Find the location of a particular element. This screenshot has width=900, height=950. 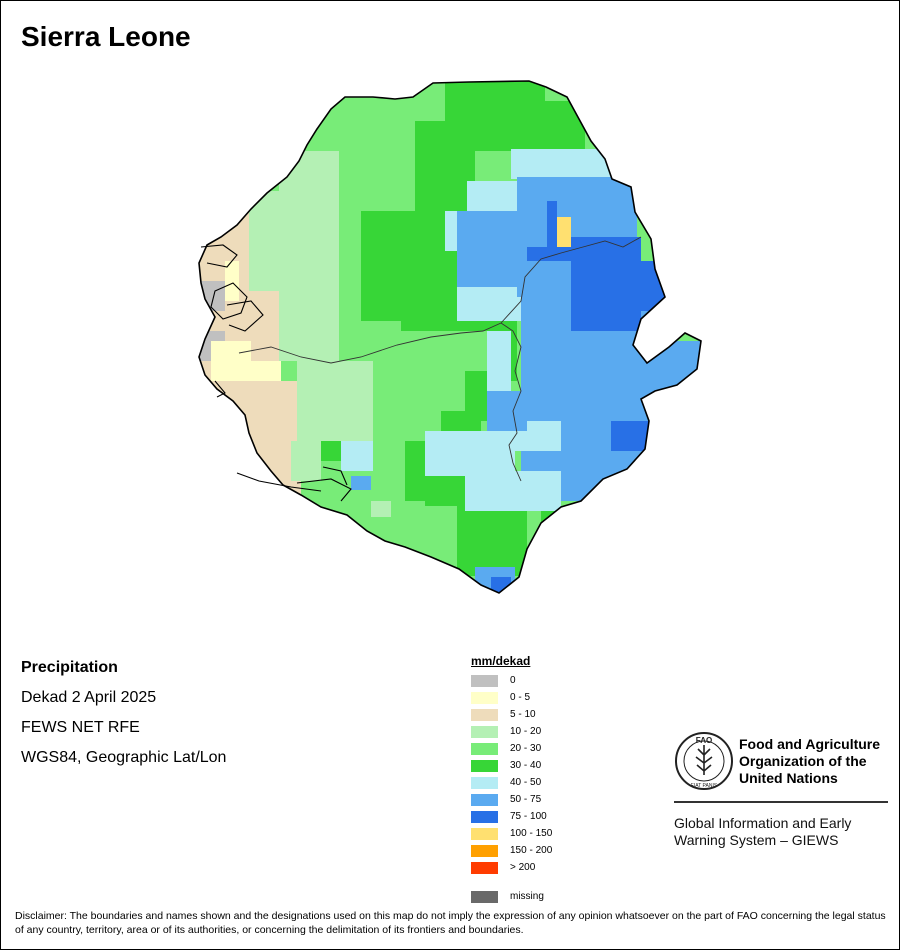

period-label: Dekad 2 April 2025 is located at coordinates (89, 697).